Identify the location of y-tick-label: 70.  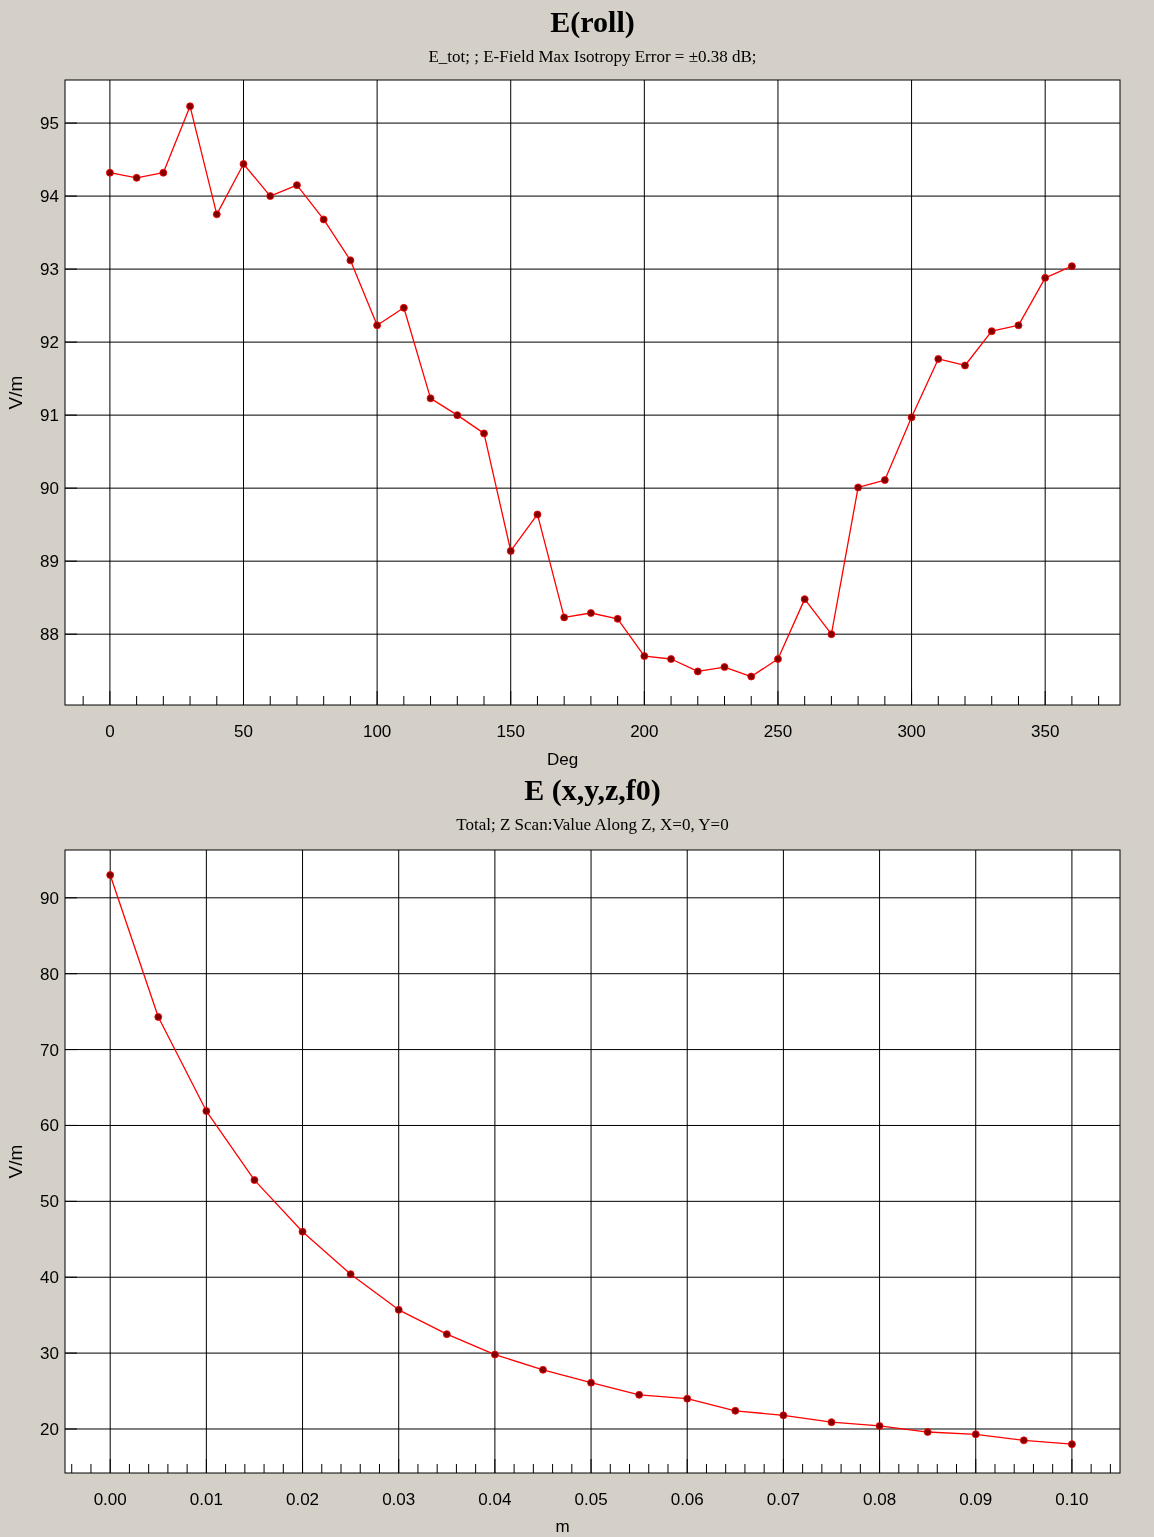
(49, 1050).